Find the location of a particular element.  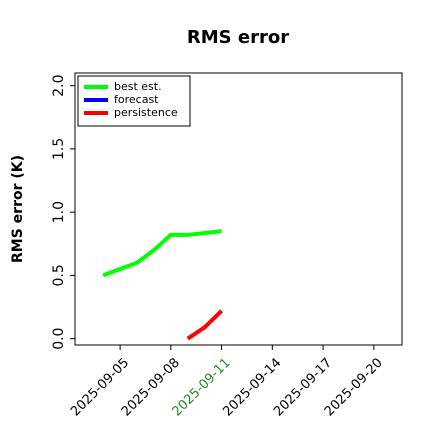

y-tick-label: 1.0 is located at coordinates (59, 212).